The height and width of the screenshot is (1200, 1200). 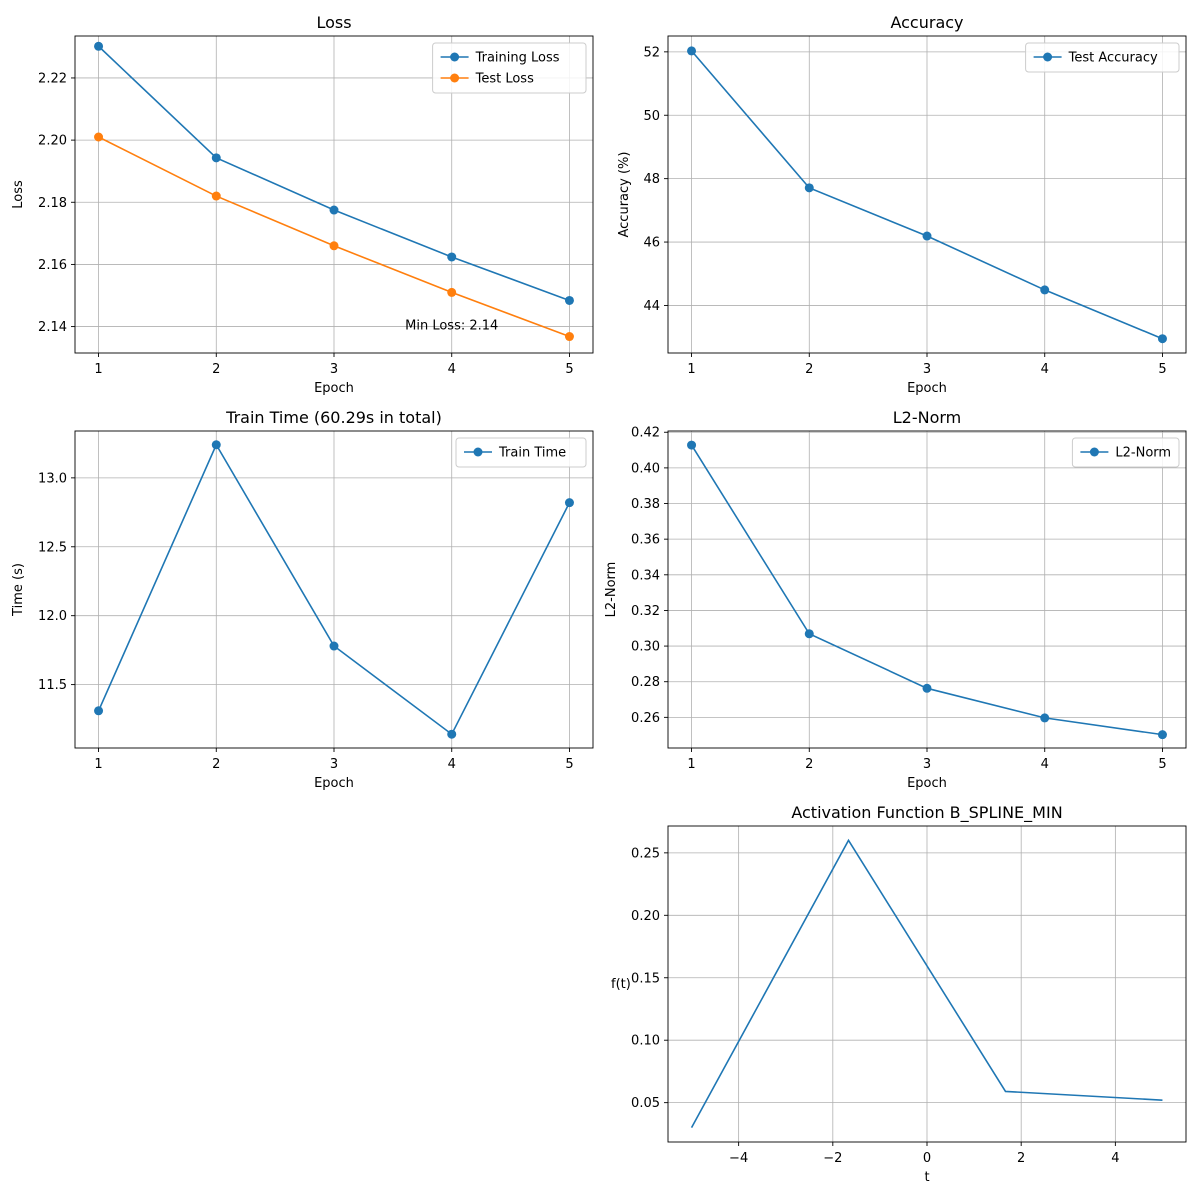 What do you see at coordinates (333, 417) in the screenshot?
I see `chart-title: Train Time (60.29s in total)` at bounding box center [333, 417].